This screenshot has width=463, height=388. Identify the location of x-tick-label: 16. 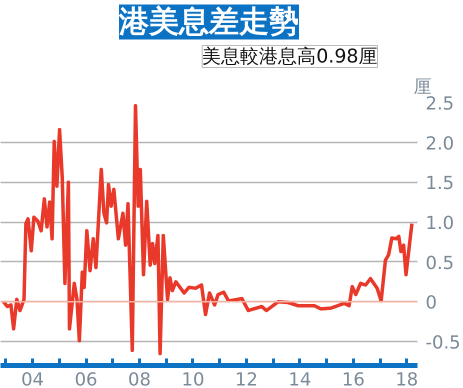
(353, 379).